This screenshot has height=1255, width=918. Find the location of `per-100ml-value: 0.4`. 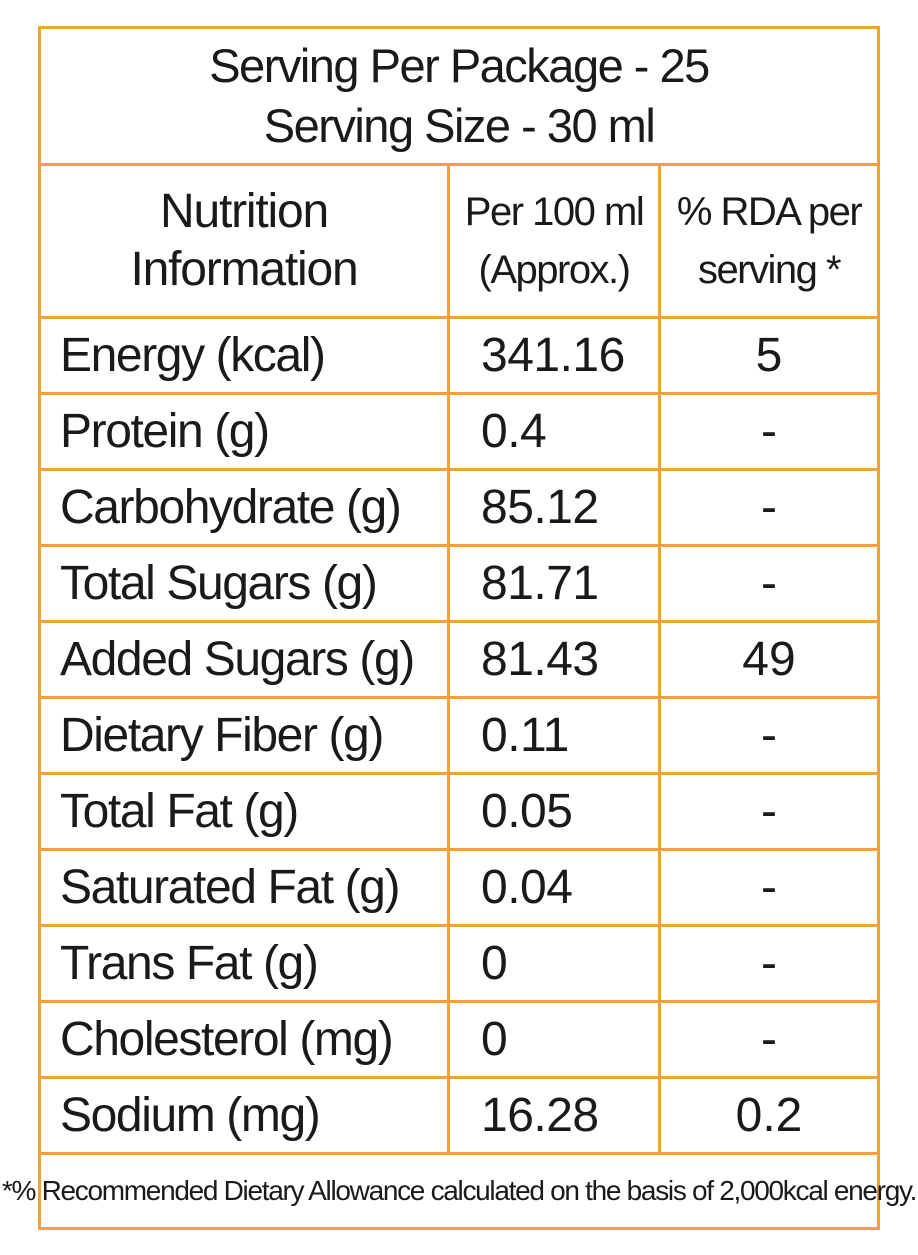

per-100ml-value: 0.4 is located at coordinates (555, 431).